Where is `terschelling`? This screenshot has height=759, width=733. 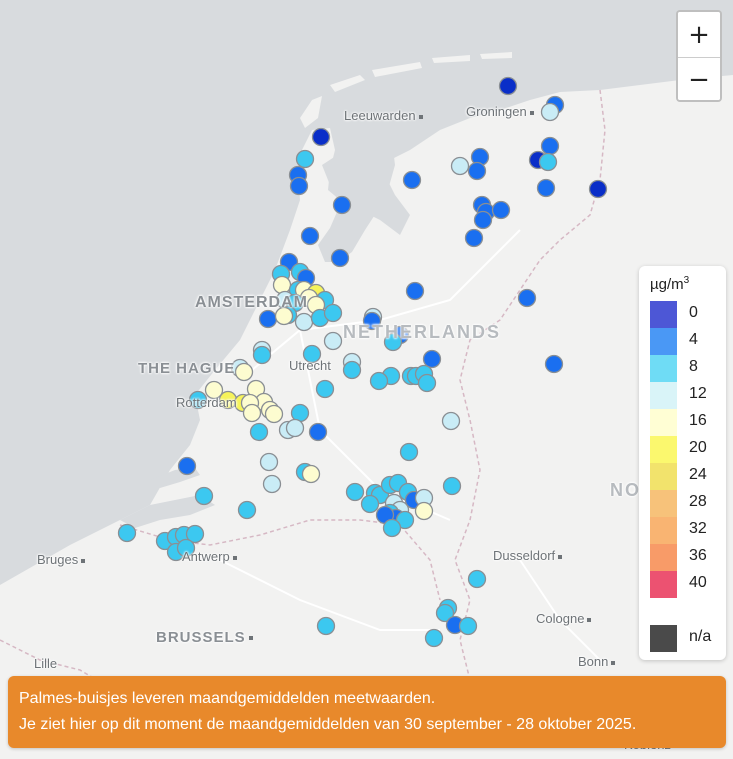
terschelling is located at coordinates (397, 69).